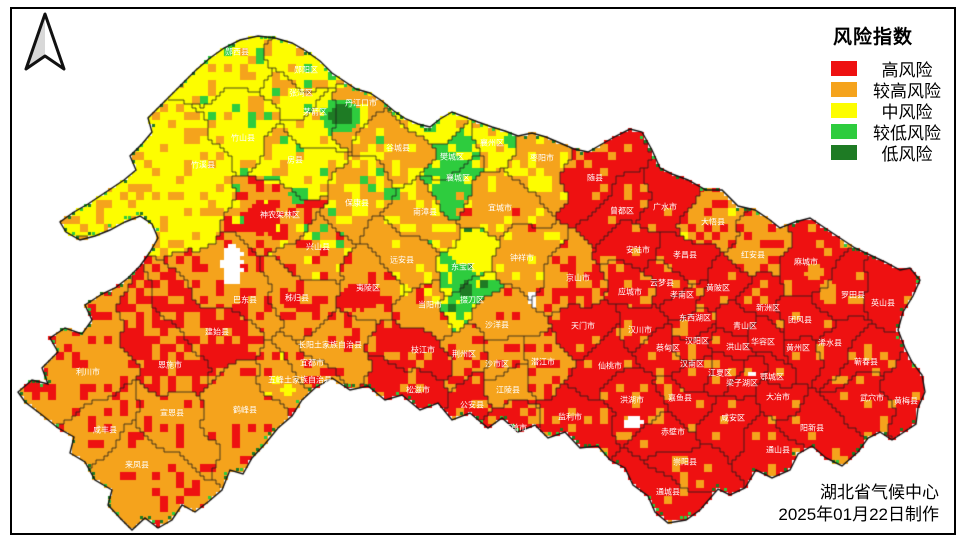 The height and width of the screenshot is (556, 969). What do you see at coordinates (844, 152) in the screenshot?
I see `legend-swatch-low` at bounding box center [844, 152].